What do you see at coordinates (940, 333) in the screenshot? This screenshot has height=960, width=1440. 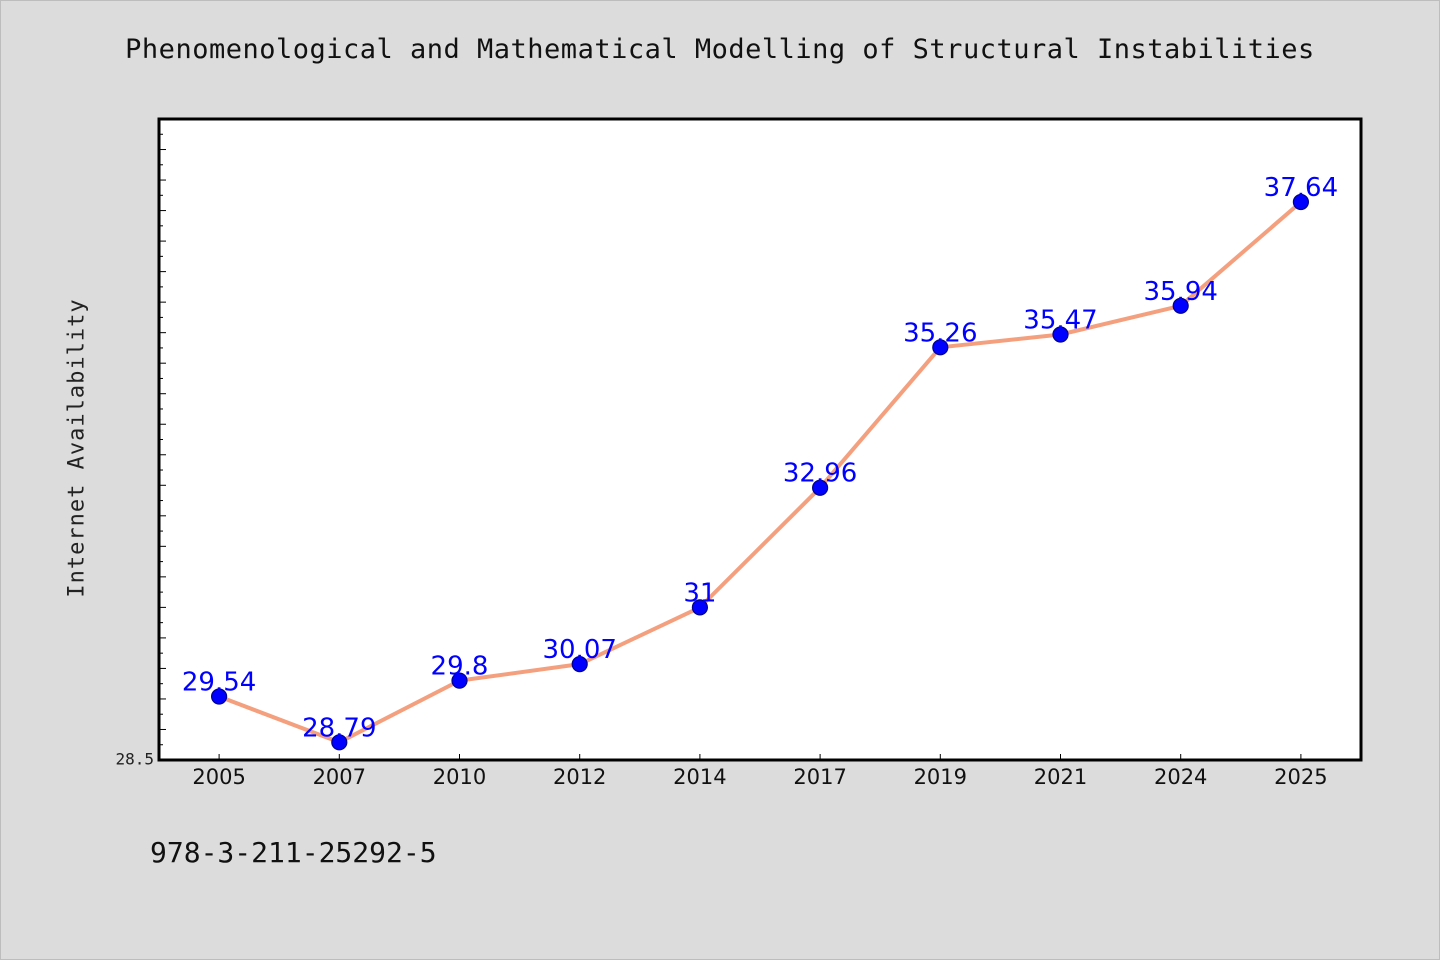 I see `data-label: 35.26` at bounding box center [940, 333].